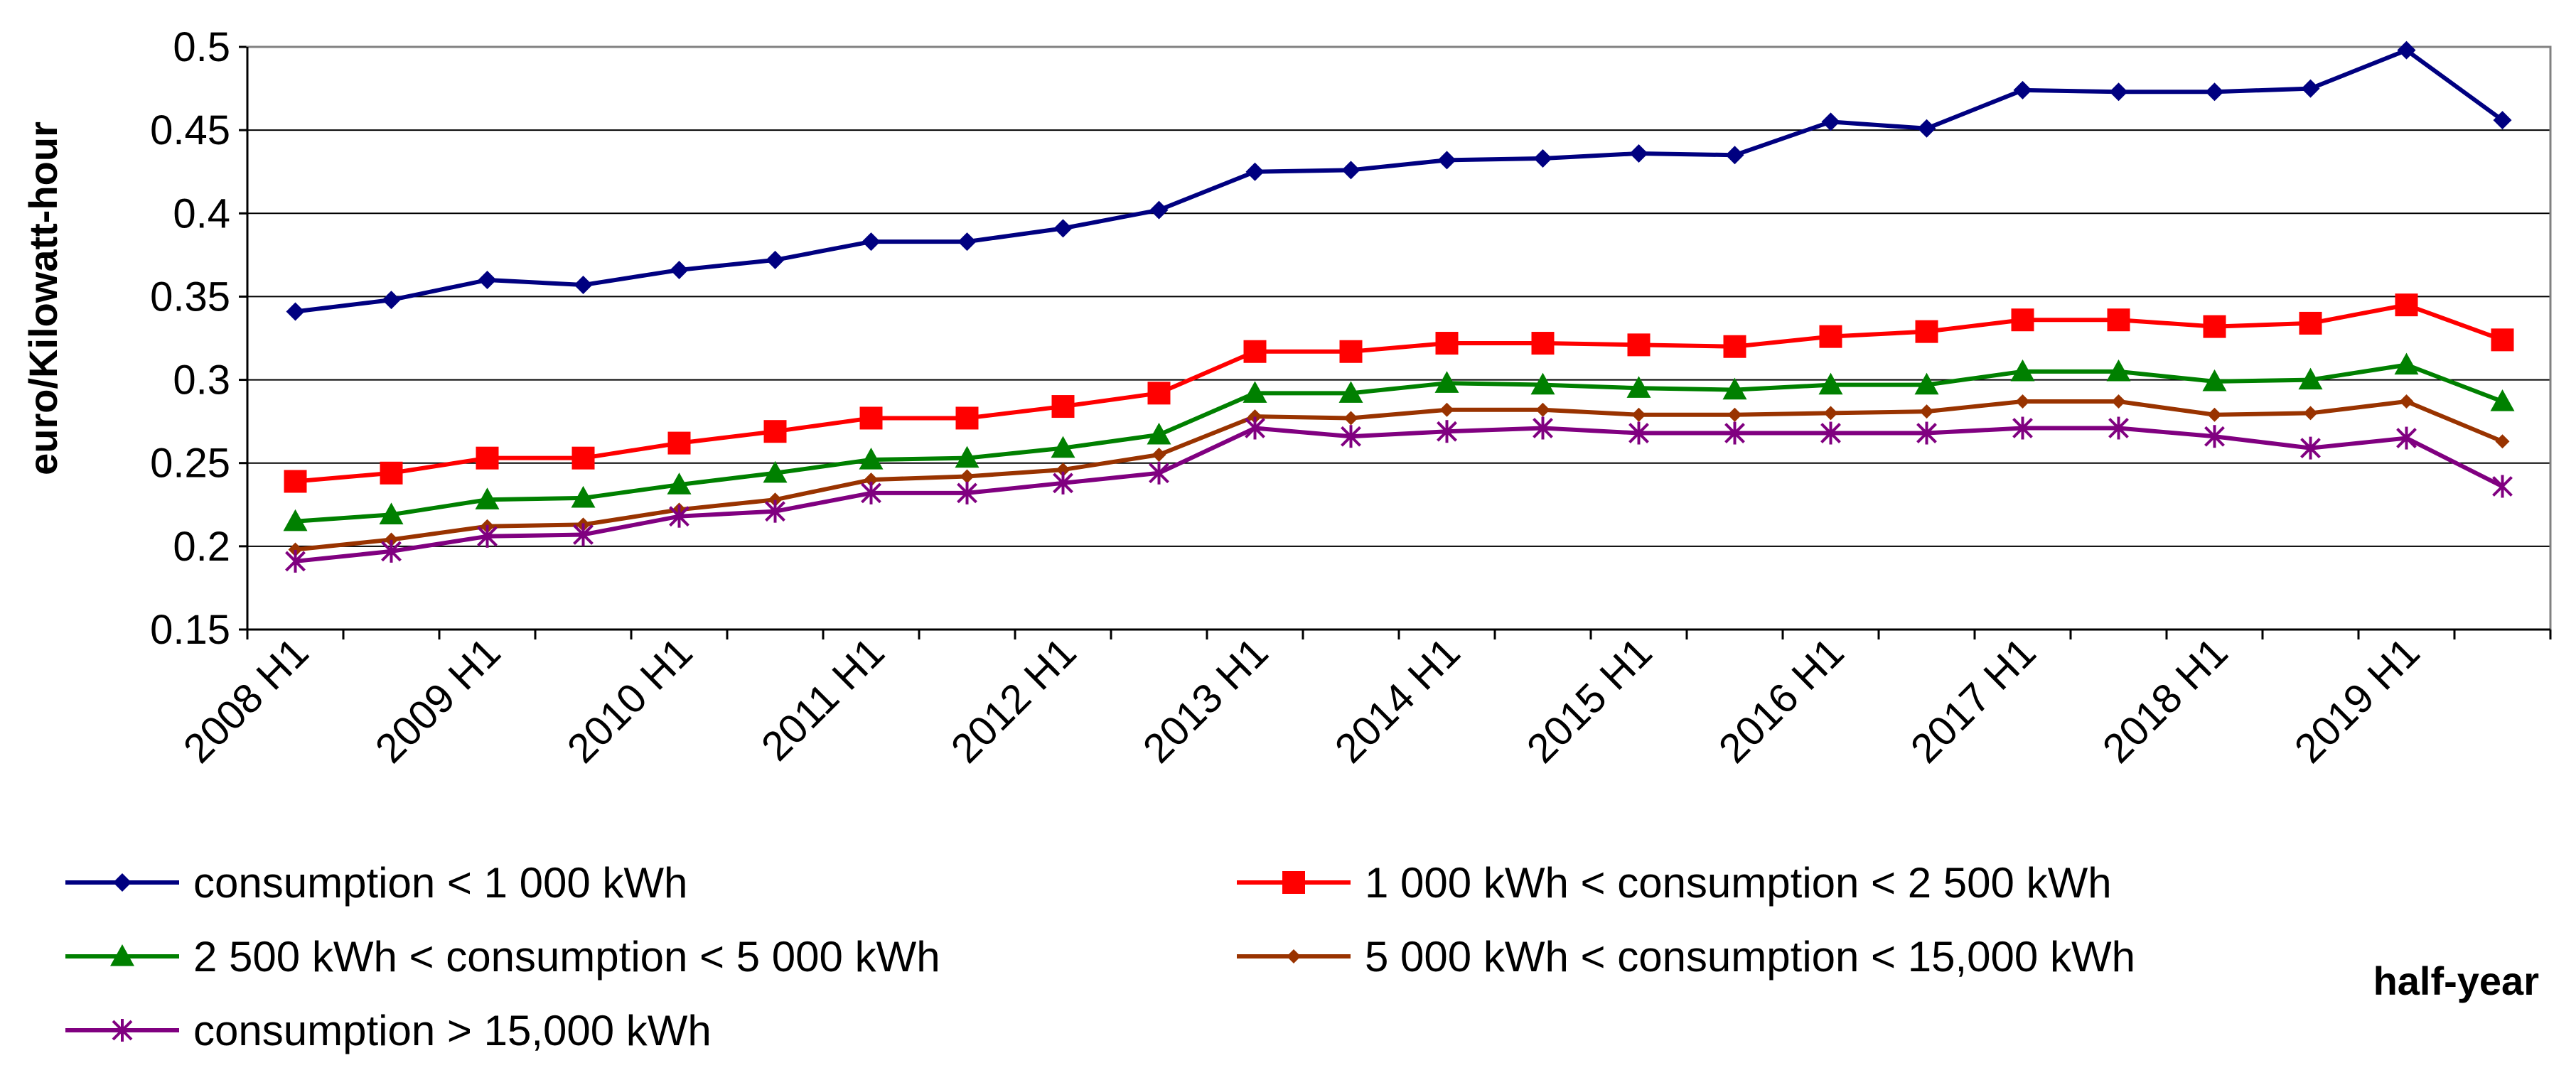 The image size is (2576, 1080). I want to click on legend-label: 2 500 kWh < consumption < 5 000 kWh, so click(566, 957).